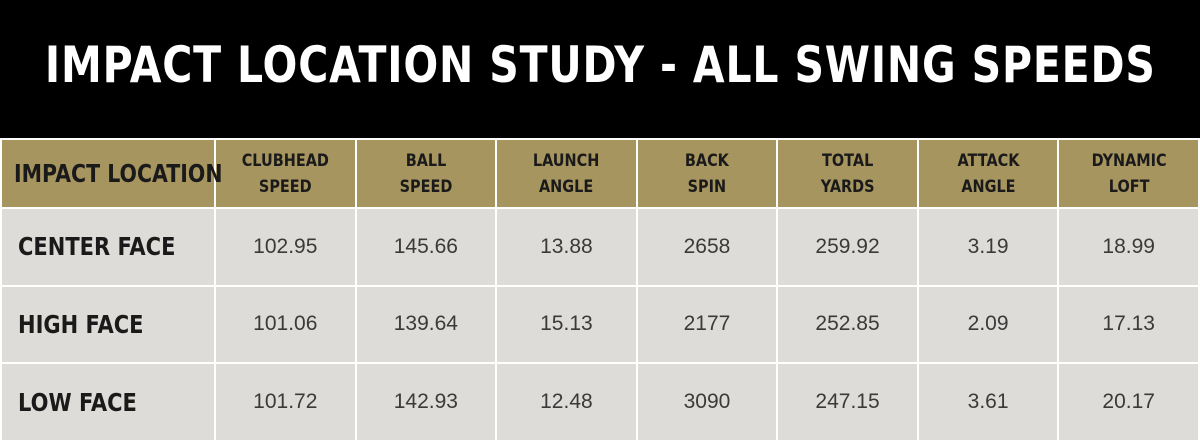  I want to click on table-cell: 102.95, so click(285, 247).